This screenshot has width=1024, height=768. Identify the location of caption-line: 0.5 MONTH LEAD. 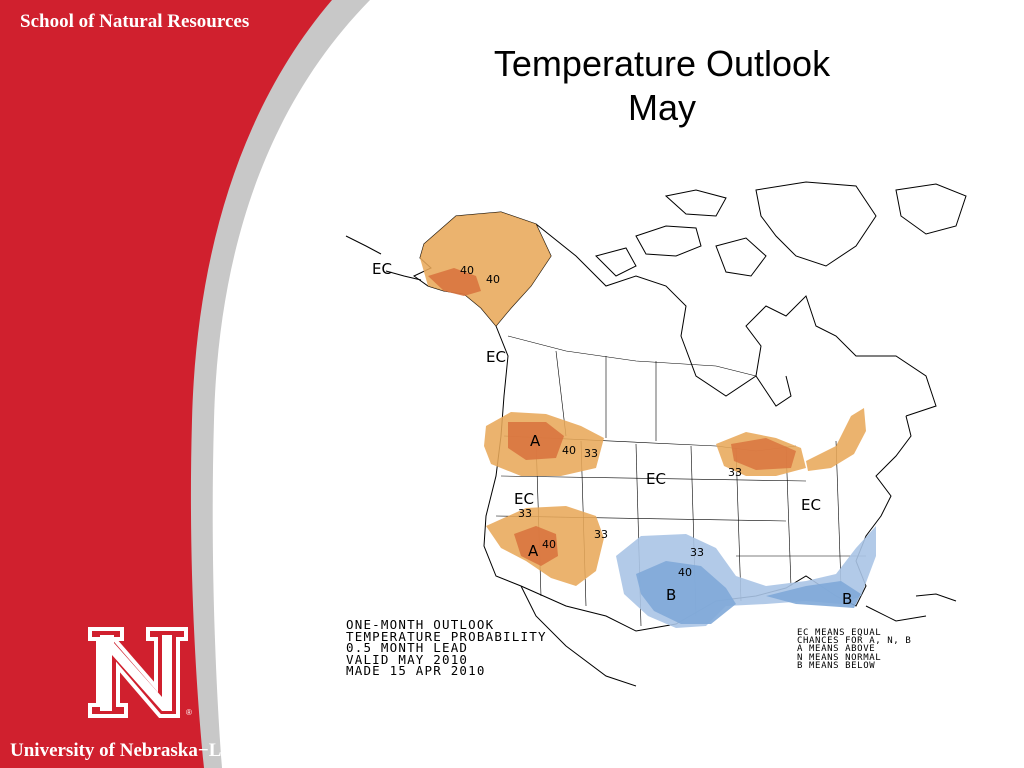
(407, 647).